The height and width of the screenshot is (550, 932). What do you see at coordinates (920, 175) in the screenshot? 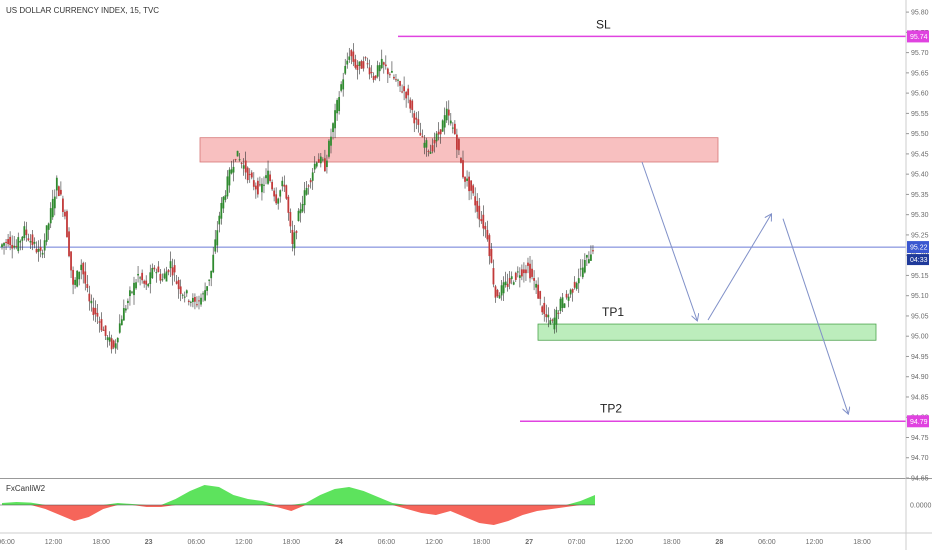
I see `price-tick-label: 95.40` at bounding box center [920, 175].